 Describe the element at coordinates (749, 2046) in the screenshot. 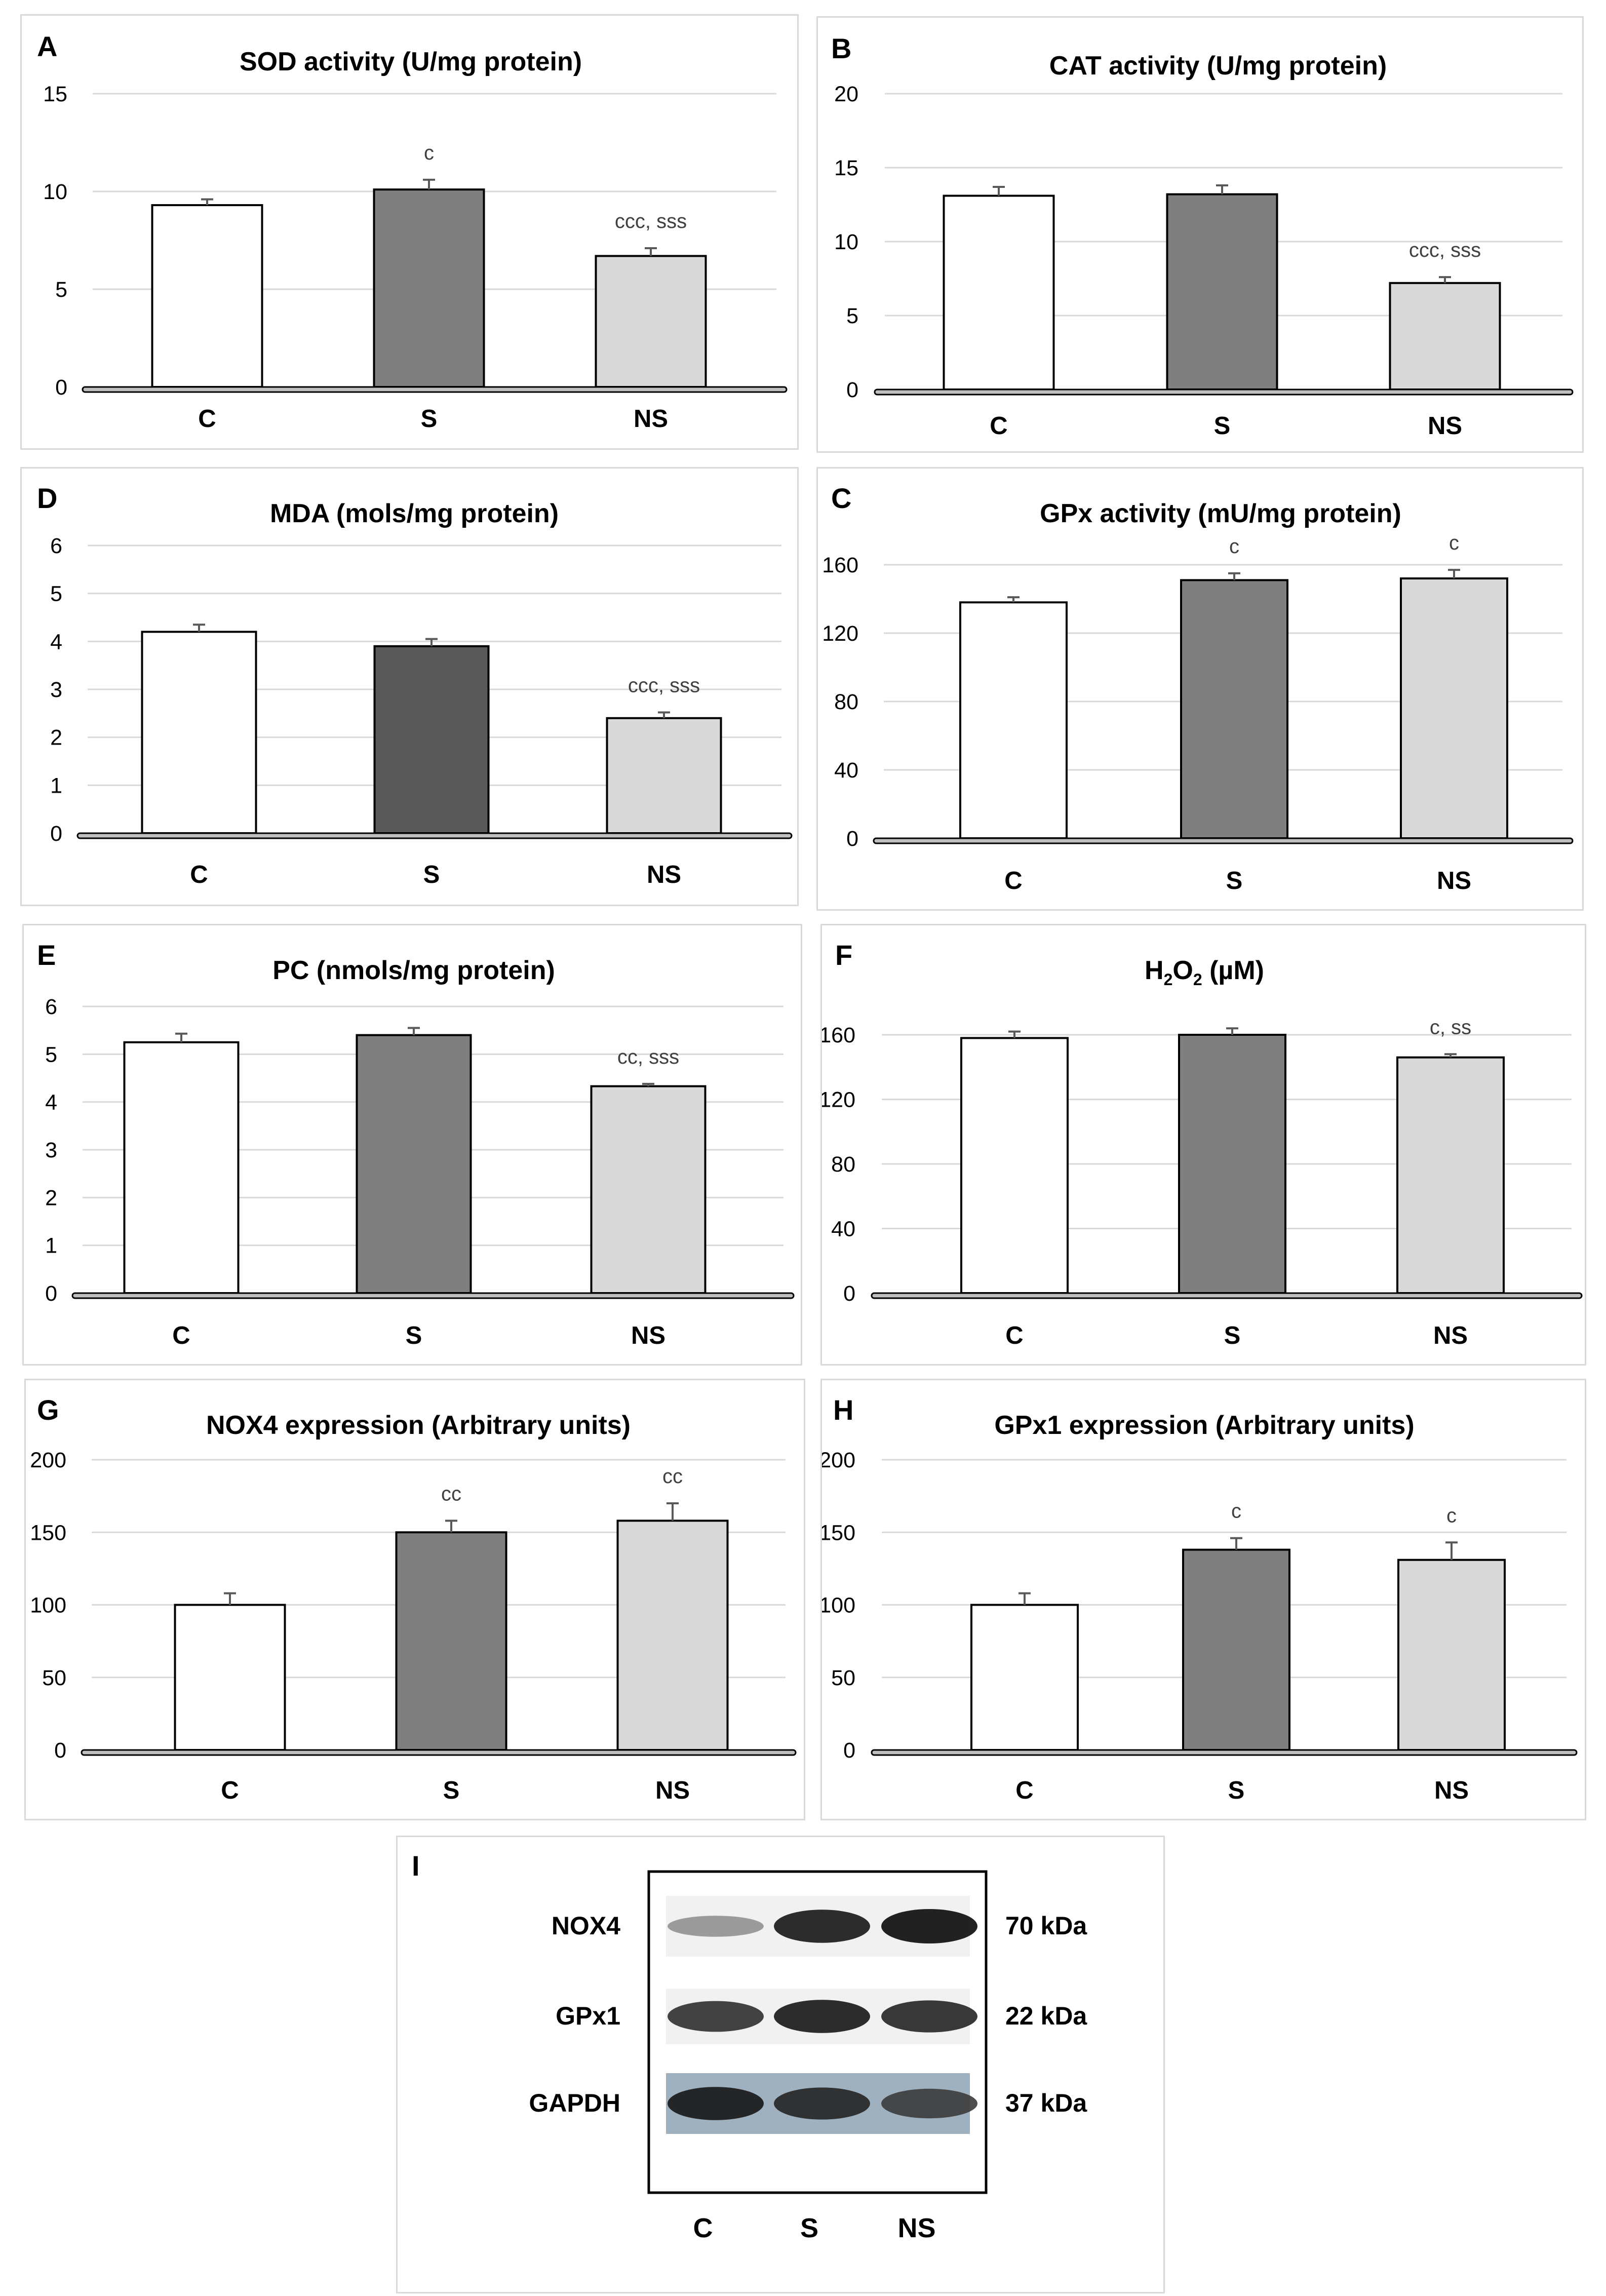

I see `western-blot: I NOX4 70 kDa GPx1 22 kDa GAPDH 37 kDa C S NS` at that location.